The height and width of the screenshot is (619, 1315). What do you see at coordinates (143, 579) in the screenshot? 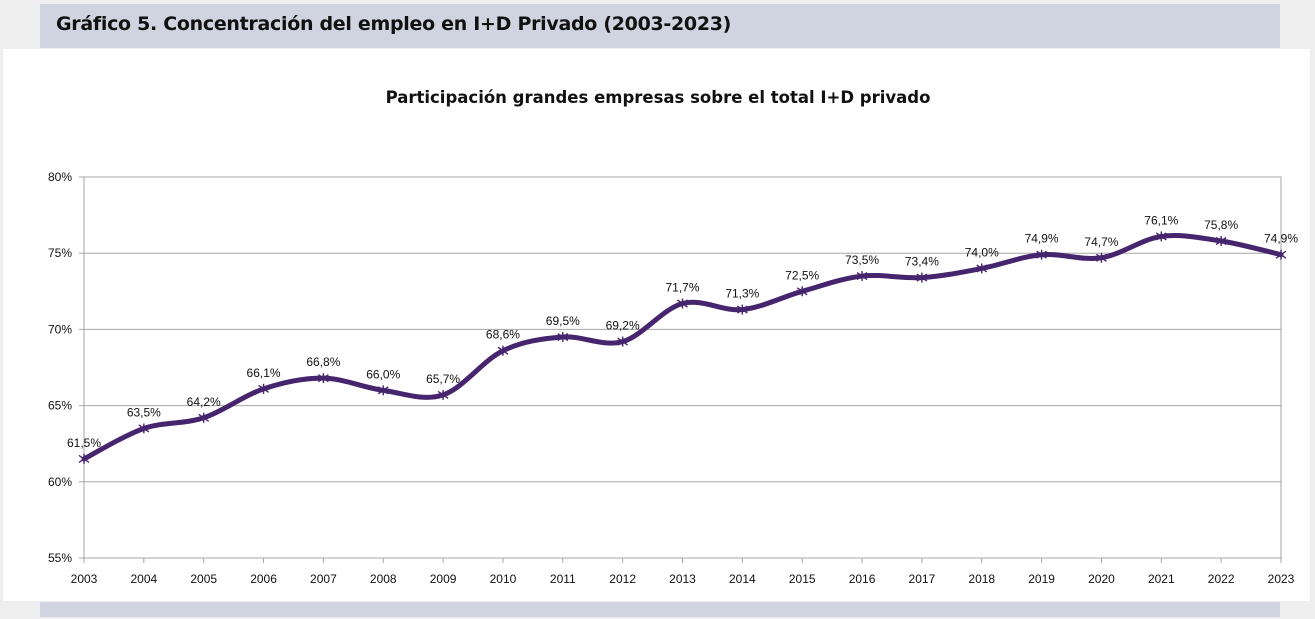
I see `x-tick-label: 2004` at bounding box center [143, 579].